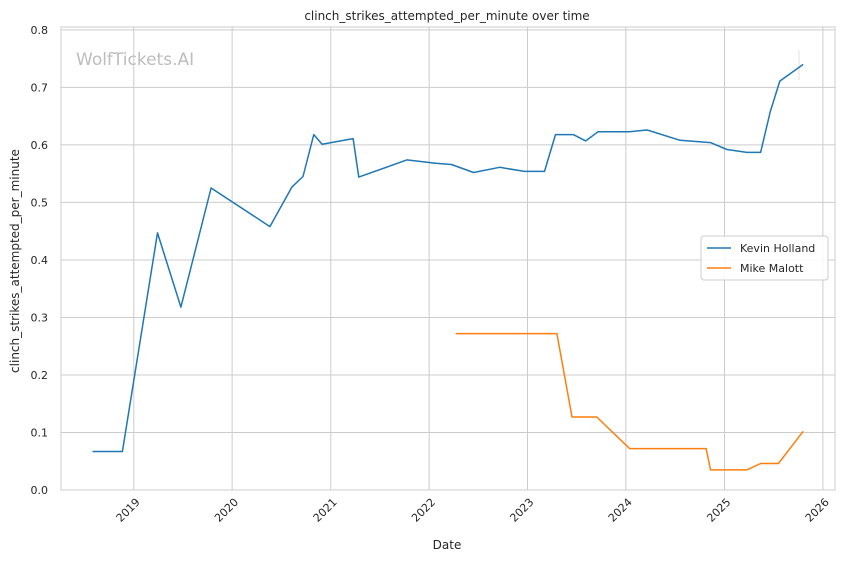 The width and height of the screenshot is (845, 561). Describe the element at coordinates (620, 510) in the screenshot. I see `x-tick-label: 2024` at that location.